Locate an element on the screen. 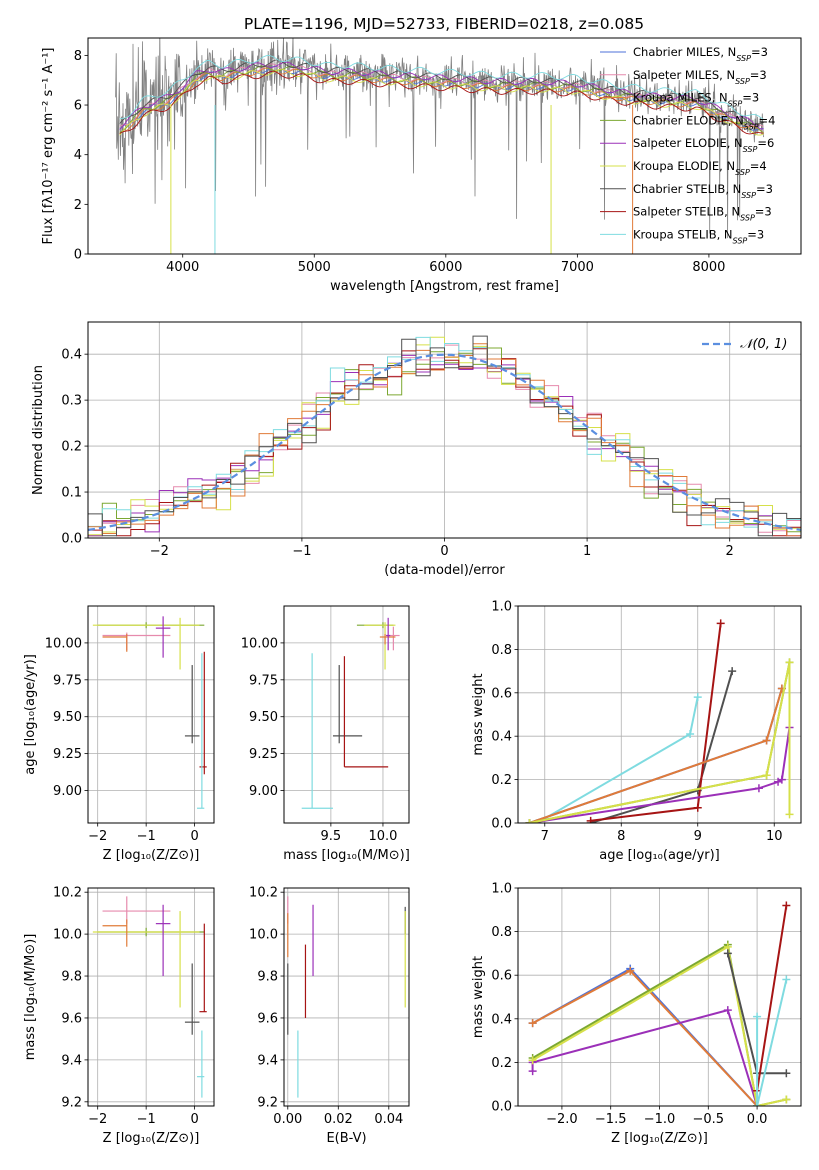  age_vs_mass-x-axis-label: mass [log₁₀(M/M⊙)] is located at coordinates (346, 855).